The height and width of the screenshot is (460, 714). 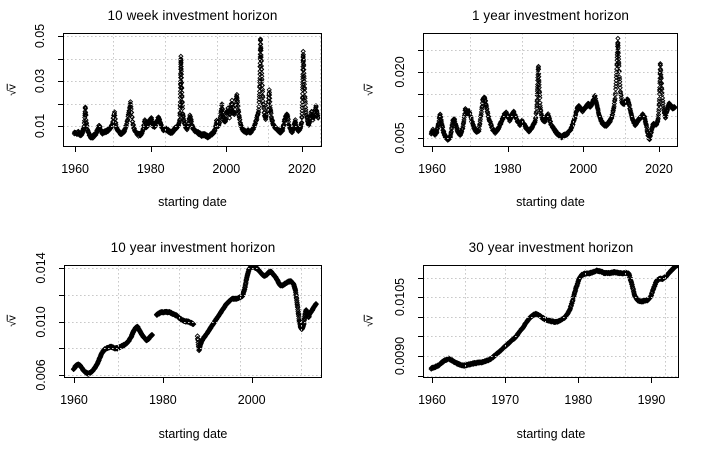 What do you see at coordinates (550, 15) in the screenshot?
I see `chart-title-1-year: 1 year investment horizon` at bounding box center [550, 15].